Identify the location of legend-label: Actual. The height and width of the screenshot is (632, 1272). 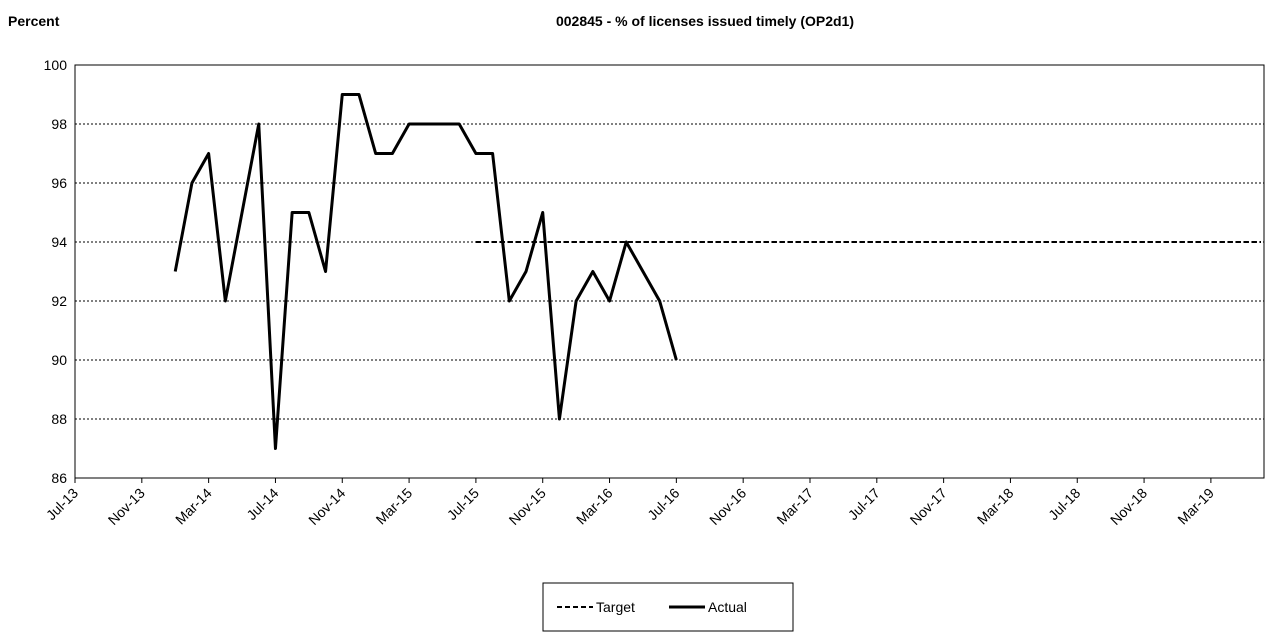
(727, 607).